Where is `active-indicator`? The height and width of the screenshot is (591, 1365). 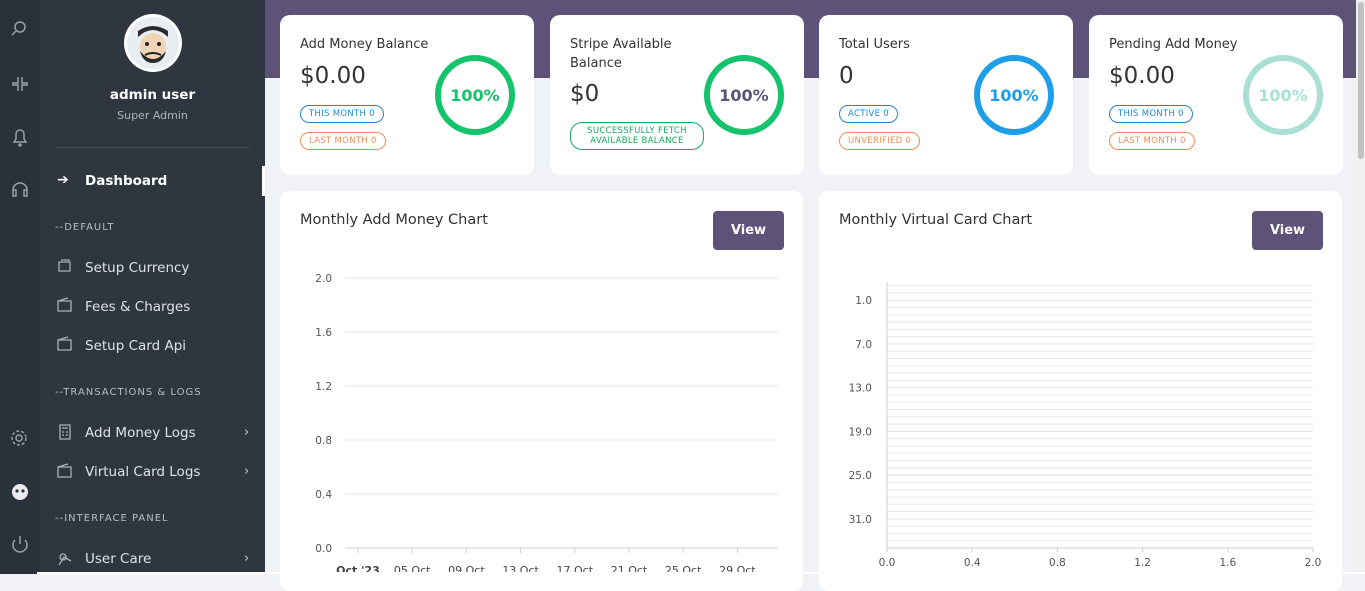
active-indicator is located at coordinates (263, 181).